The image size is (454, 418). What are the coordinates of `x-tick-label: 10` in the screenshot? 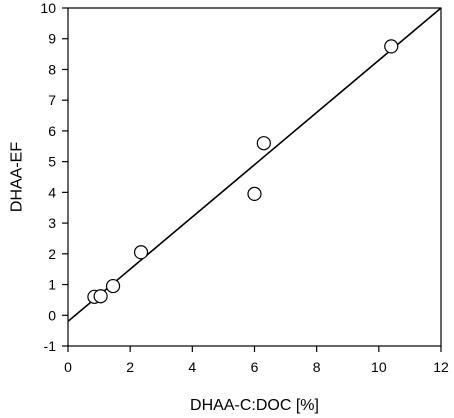 It's located at (379, 367).